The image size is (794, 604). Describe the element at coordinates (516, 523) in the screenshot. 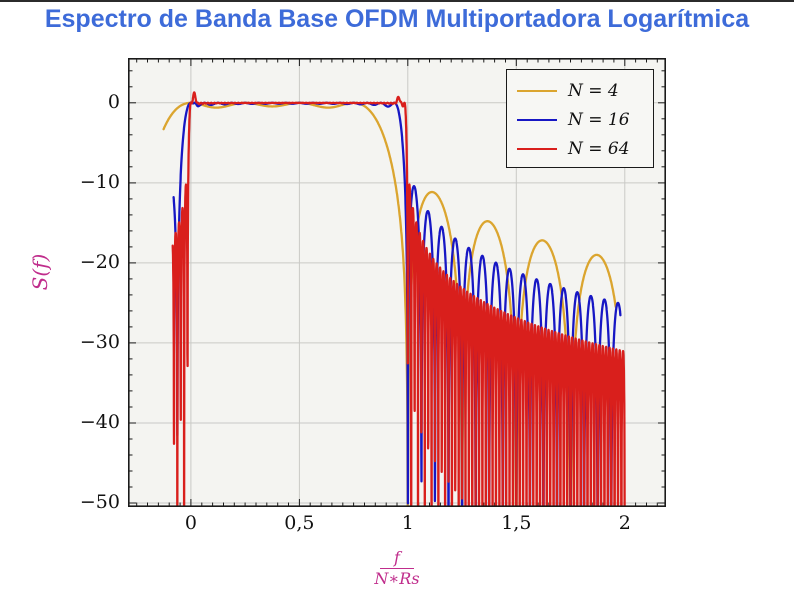

I see `x-tick-label-3: 1,5` at that location.